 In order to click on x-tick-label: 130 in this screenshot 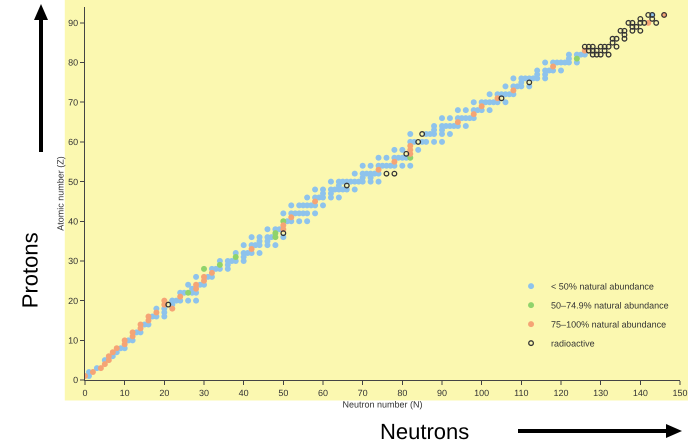, I will do `click(600, 393)`.